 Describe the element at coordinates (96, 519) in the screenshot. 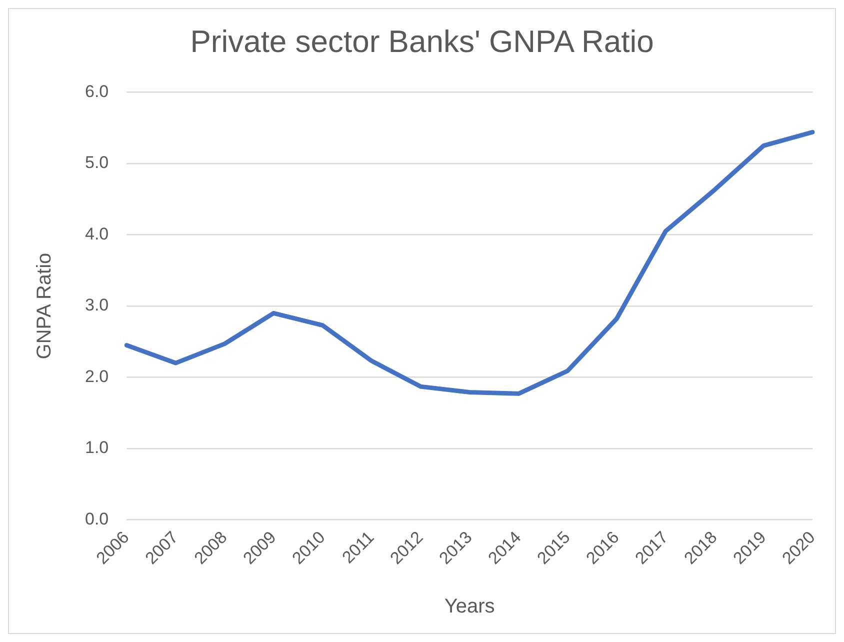

I see `y-tick-label: 0.0` at that location.